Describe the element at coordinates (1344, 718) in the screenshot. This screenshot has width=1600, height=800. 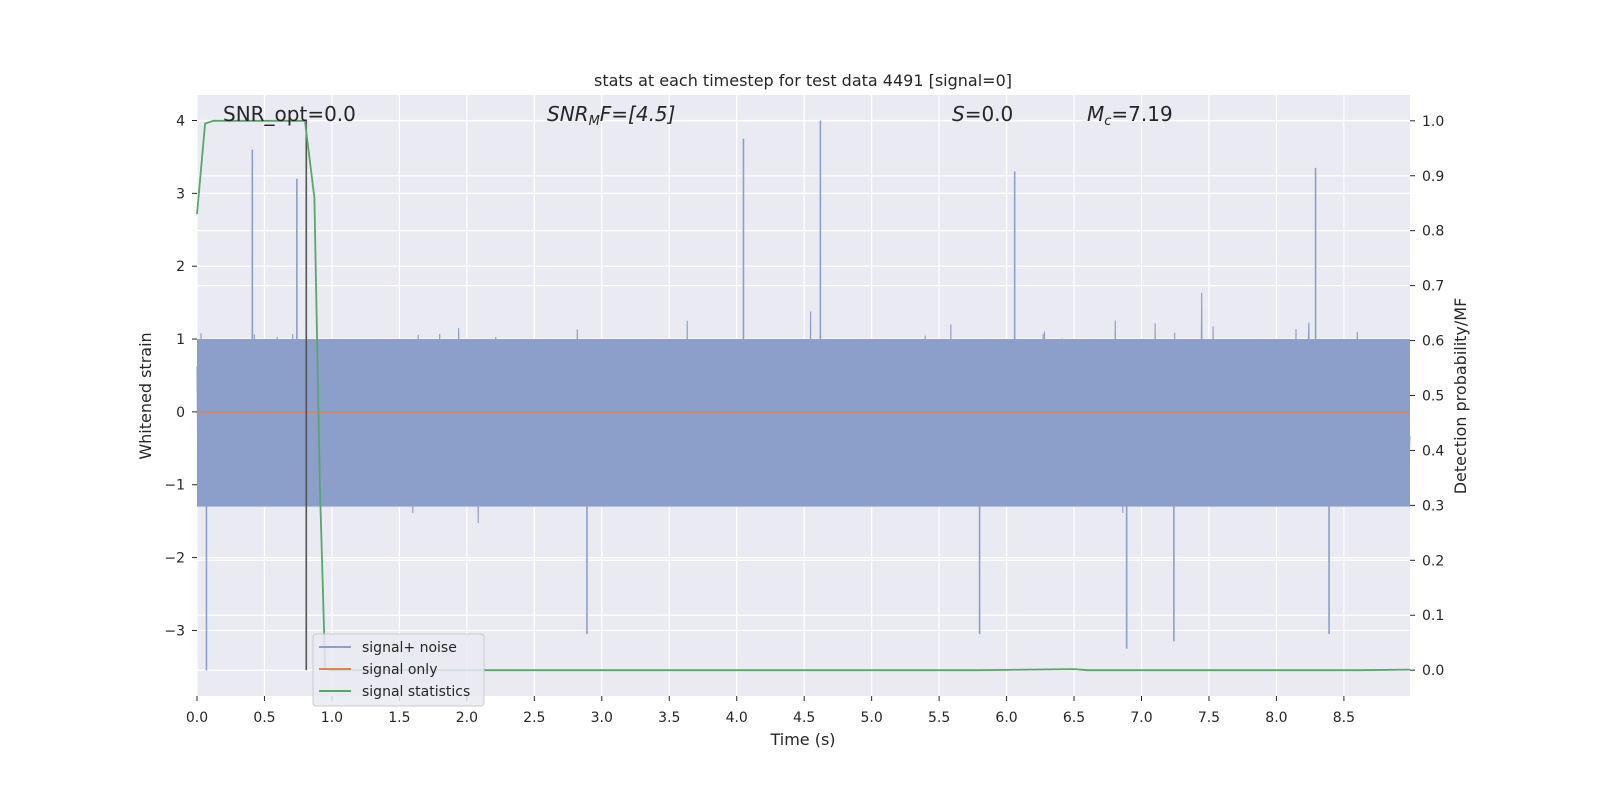
I see `x-tick-label-17: 8.5` at that location.